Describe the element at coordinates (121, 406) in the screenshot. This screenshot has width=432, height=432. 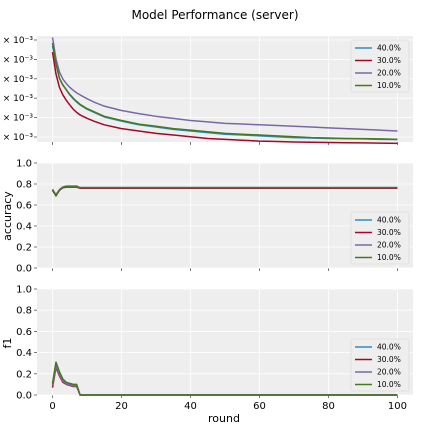
I see `x-tick-label: 20` at that location.